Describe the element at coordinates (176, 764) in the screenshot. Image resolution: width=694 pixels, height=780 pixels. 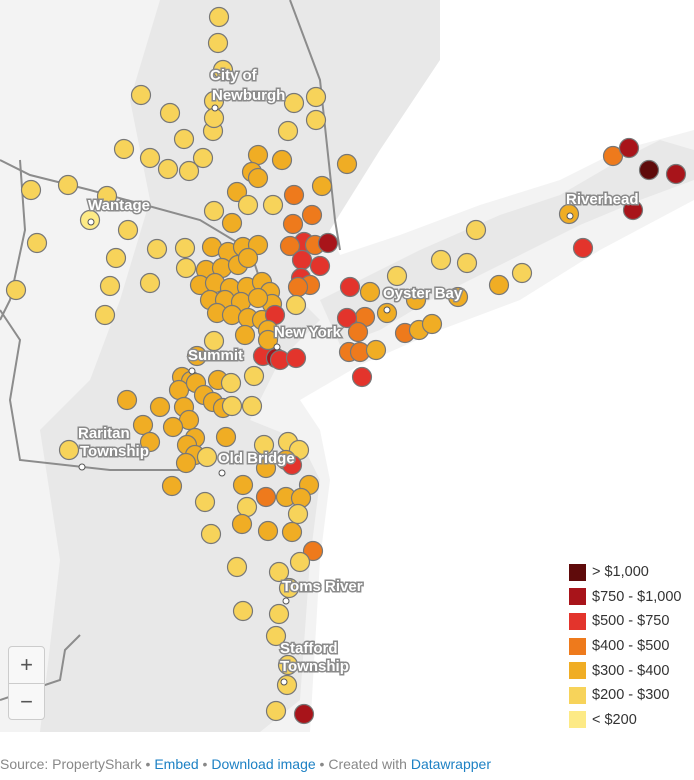
I see `embed-link: Embed` at that location.